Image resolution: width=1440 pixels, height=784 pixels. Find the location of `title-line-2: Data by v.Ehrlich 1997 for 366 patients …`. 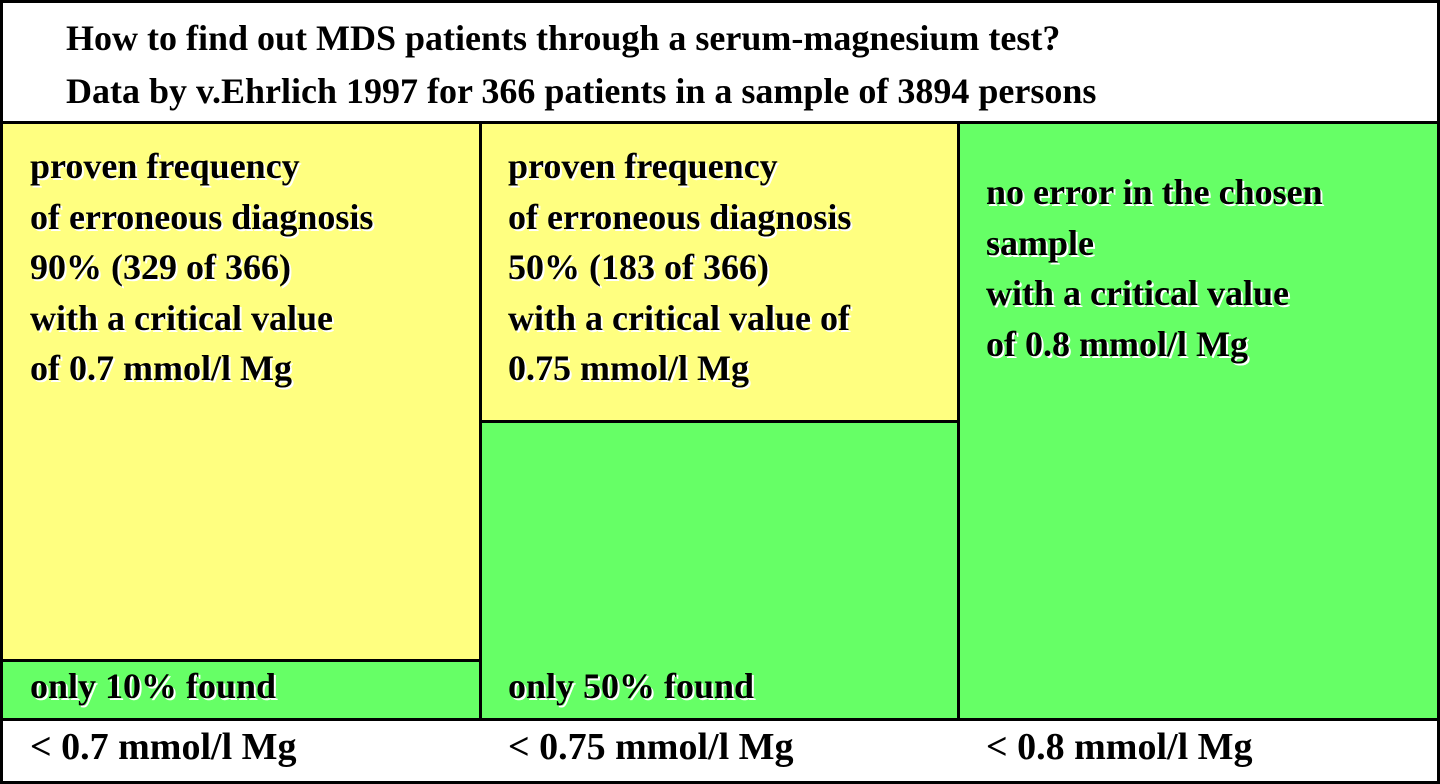

title-line-2: Data by v.Ehrlich 1997 for 366 patients … is located at coordinates (581, 91).